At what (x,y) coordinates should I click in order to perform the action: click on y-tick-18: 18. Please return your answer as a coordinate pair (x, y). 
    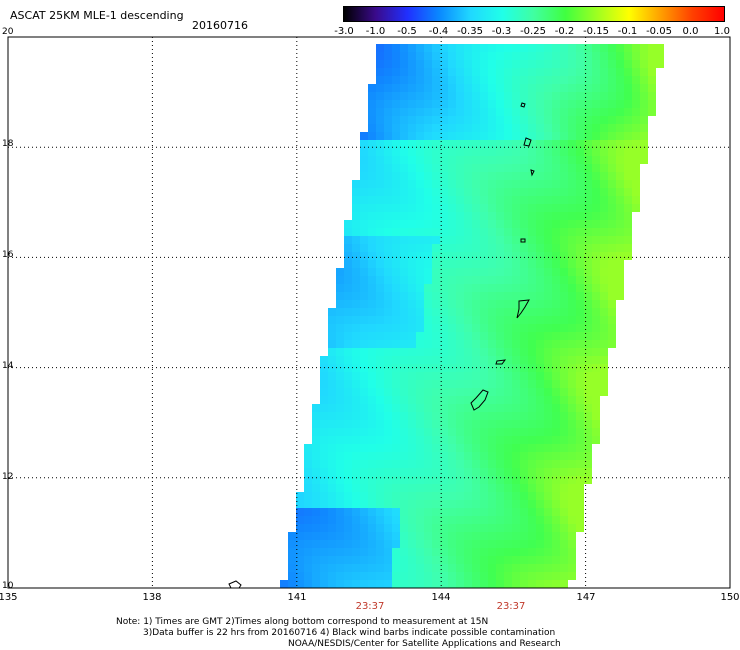
    Looking at the image, I should click on (8, 144).